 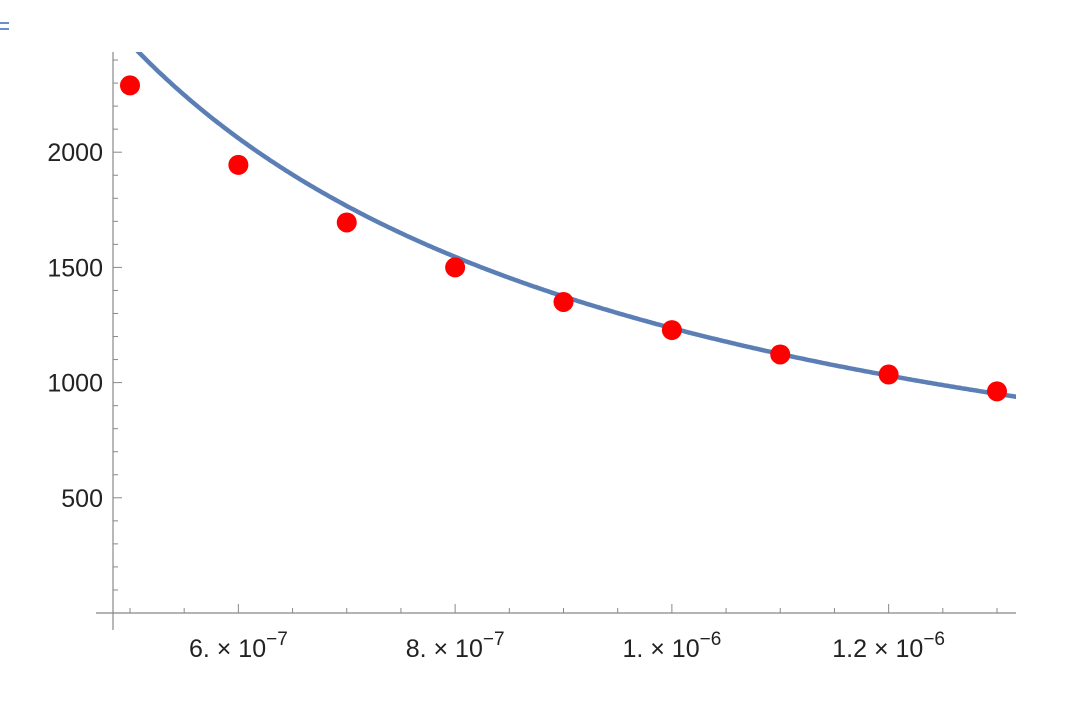 What do you see at coordinates (75, 268) in the screenshot?
I see `y-tick-label: 1500` at bounding box center [75, 268].